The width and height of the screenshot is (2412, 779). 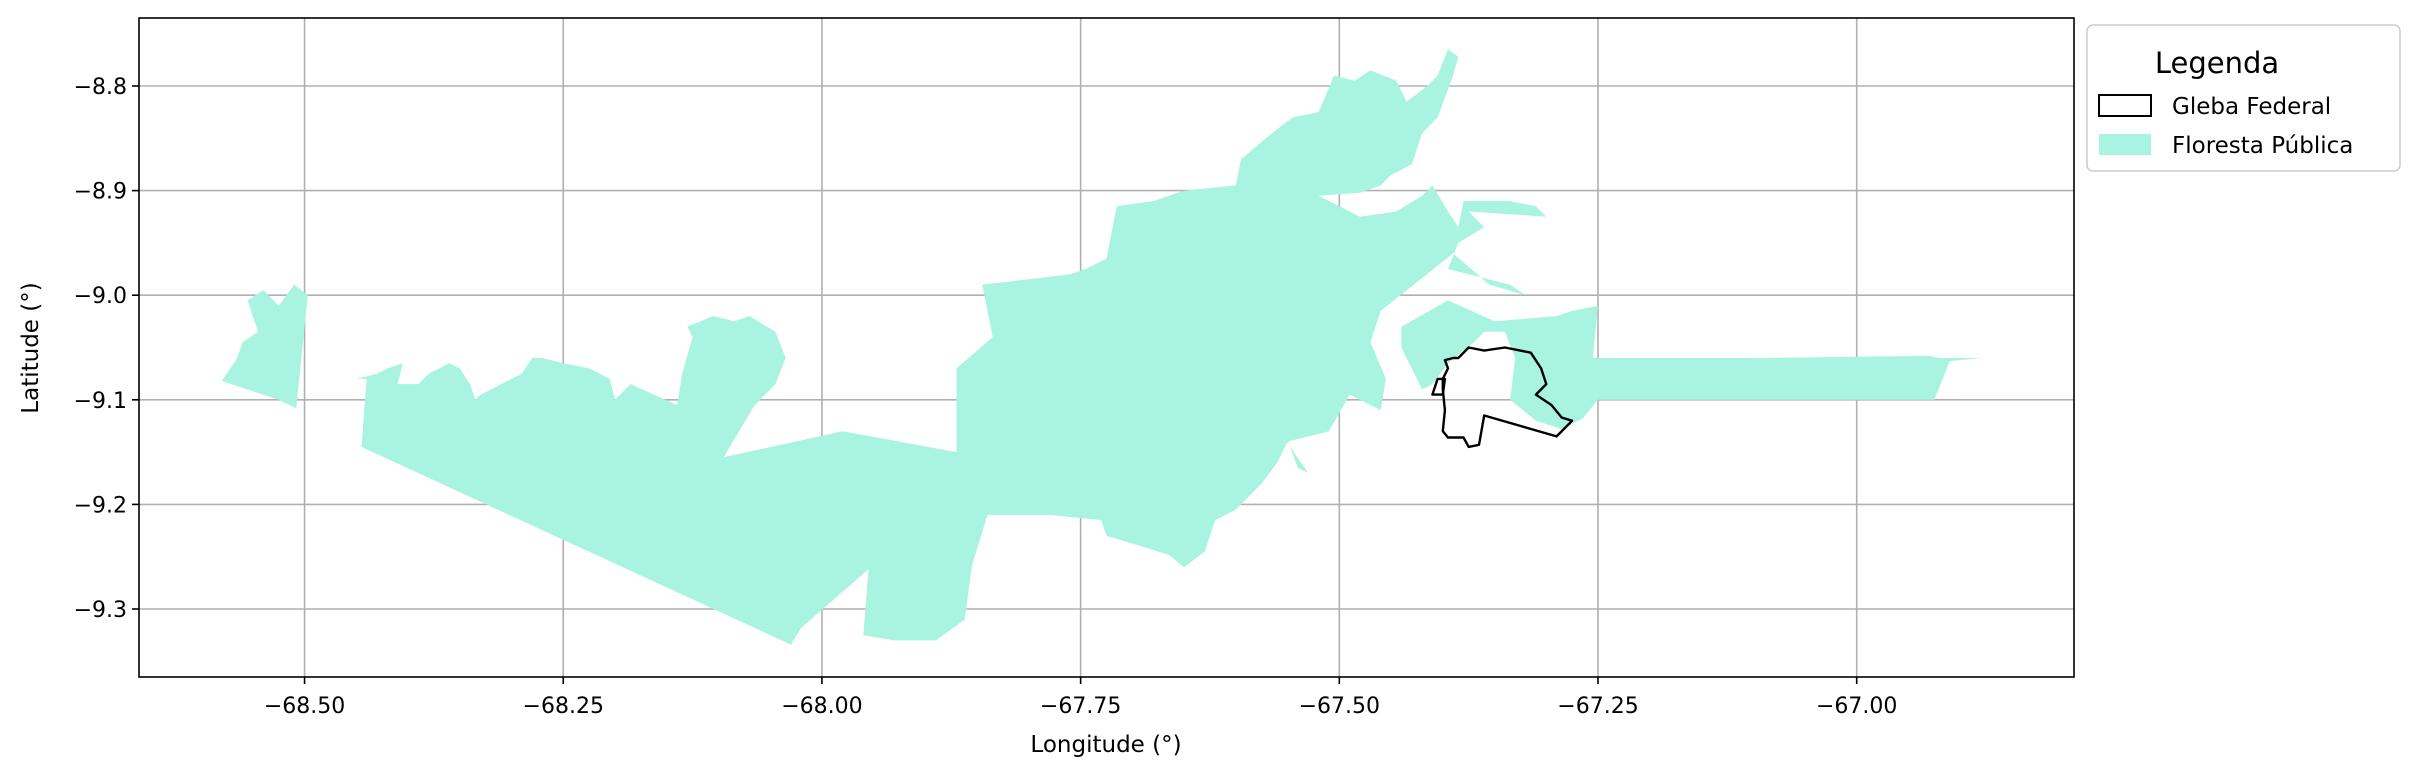 What do you see at coordinates (2262, 146) in the screenshot?
I see `legend-label-floresta-publica: Floresta Pública` at bounding box center [2262, 146].